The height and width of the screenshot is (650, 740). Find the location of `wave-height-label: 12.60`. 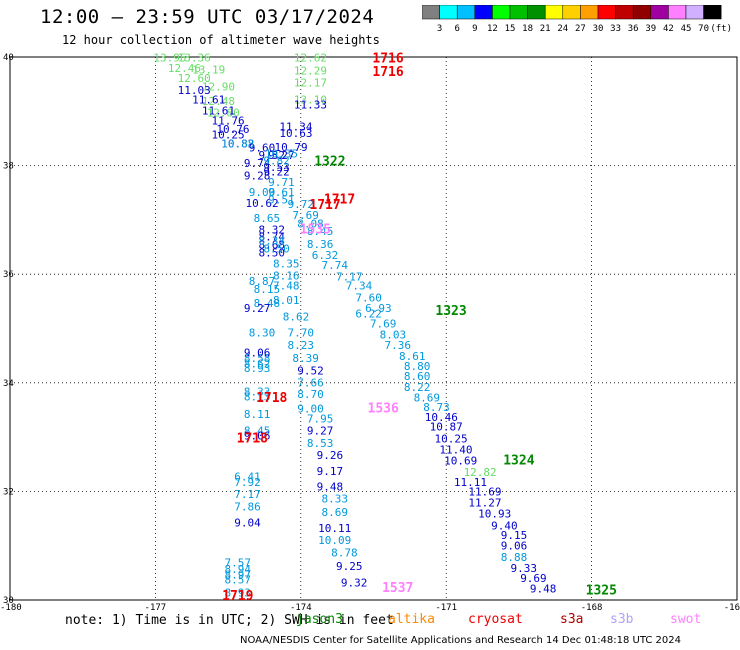

wave-height-label: 12.60 is located at coordinates (194, 78).